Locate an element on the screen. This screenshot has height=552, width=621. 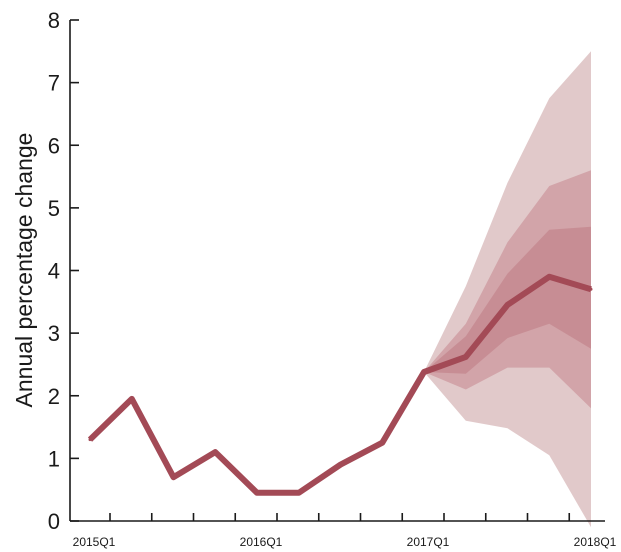
y-tick-label: 0 is located at coordinates (54, 521).